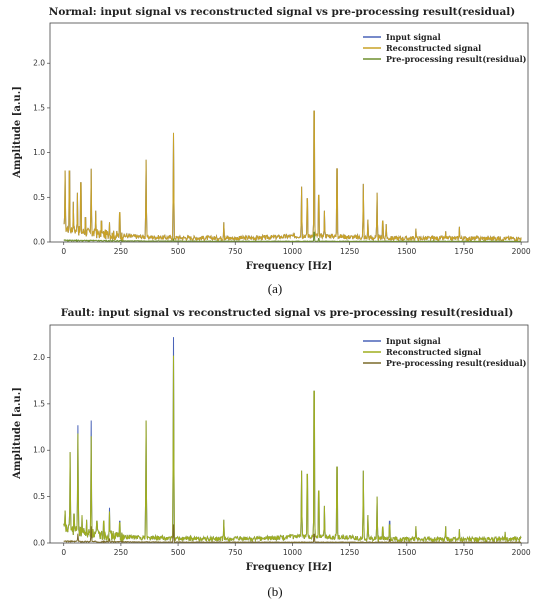 This screenshot has height=607, width=550. What do you see at coordinates (289, 567) in the screenshot?
I see `x-axis-label-b: Frequency [Hz]` at bounding box center [289, 567].